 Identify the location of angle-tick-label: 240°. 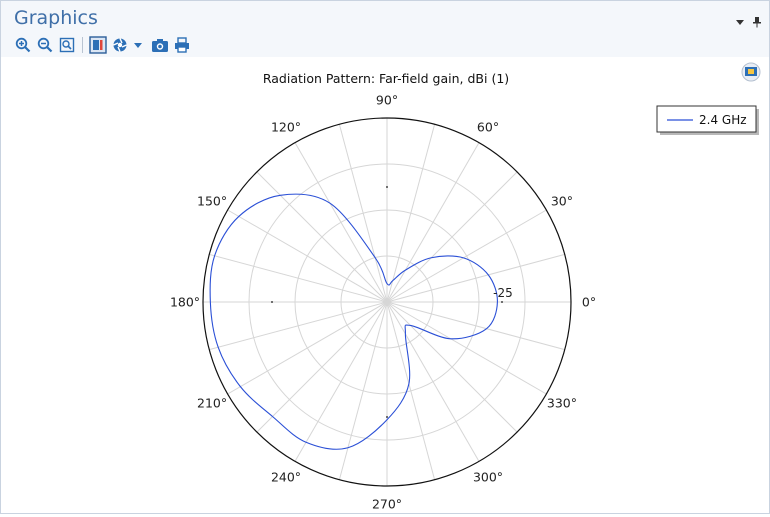
(286, 476).